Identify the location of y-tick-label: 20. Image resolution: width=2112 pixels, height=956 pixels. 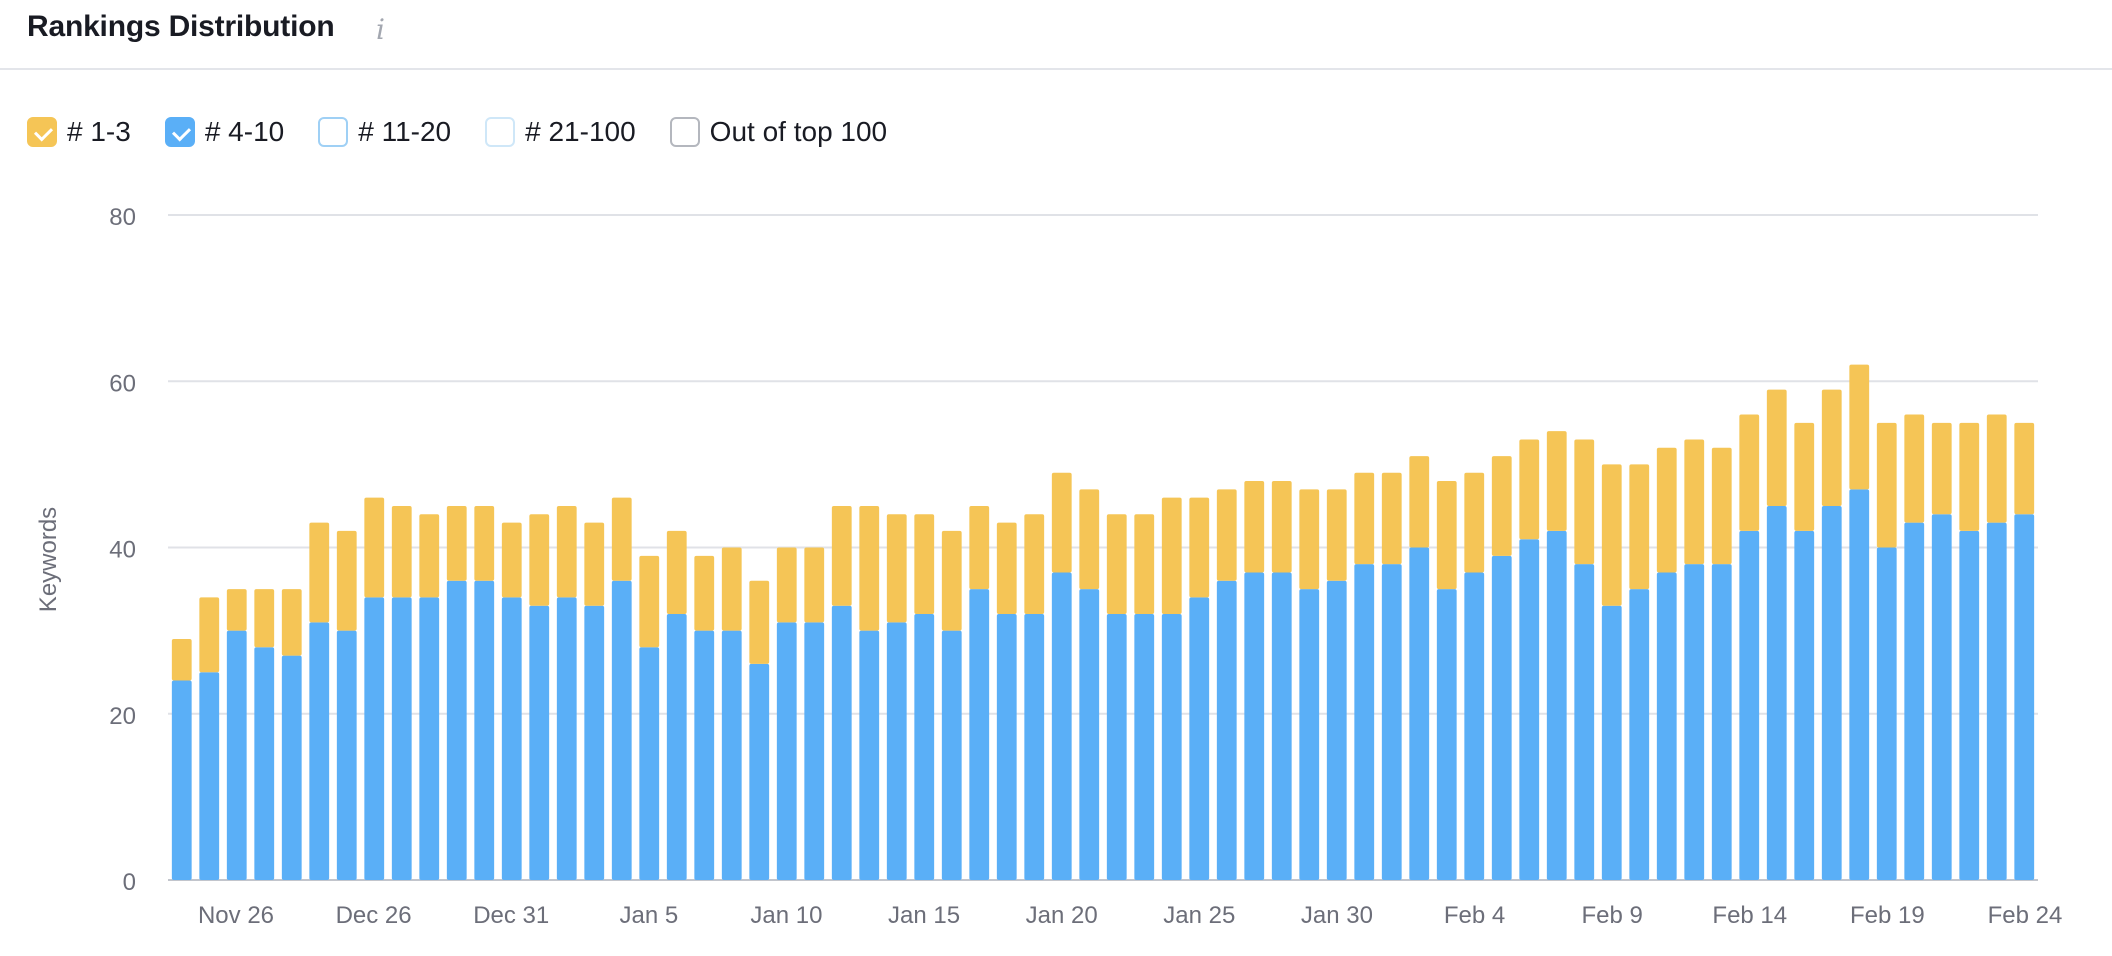
(122, 716).